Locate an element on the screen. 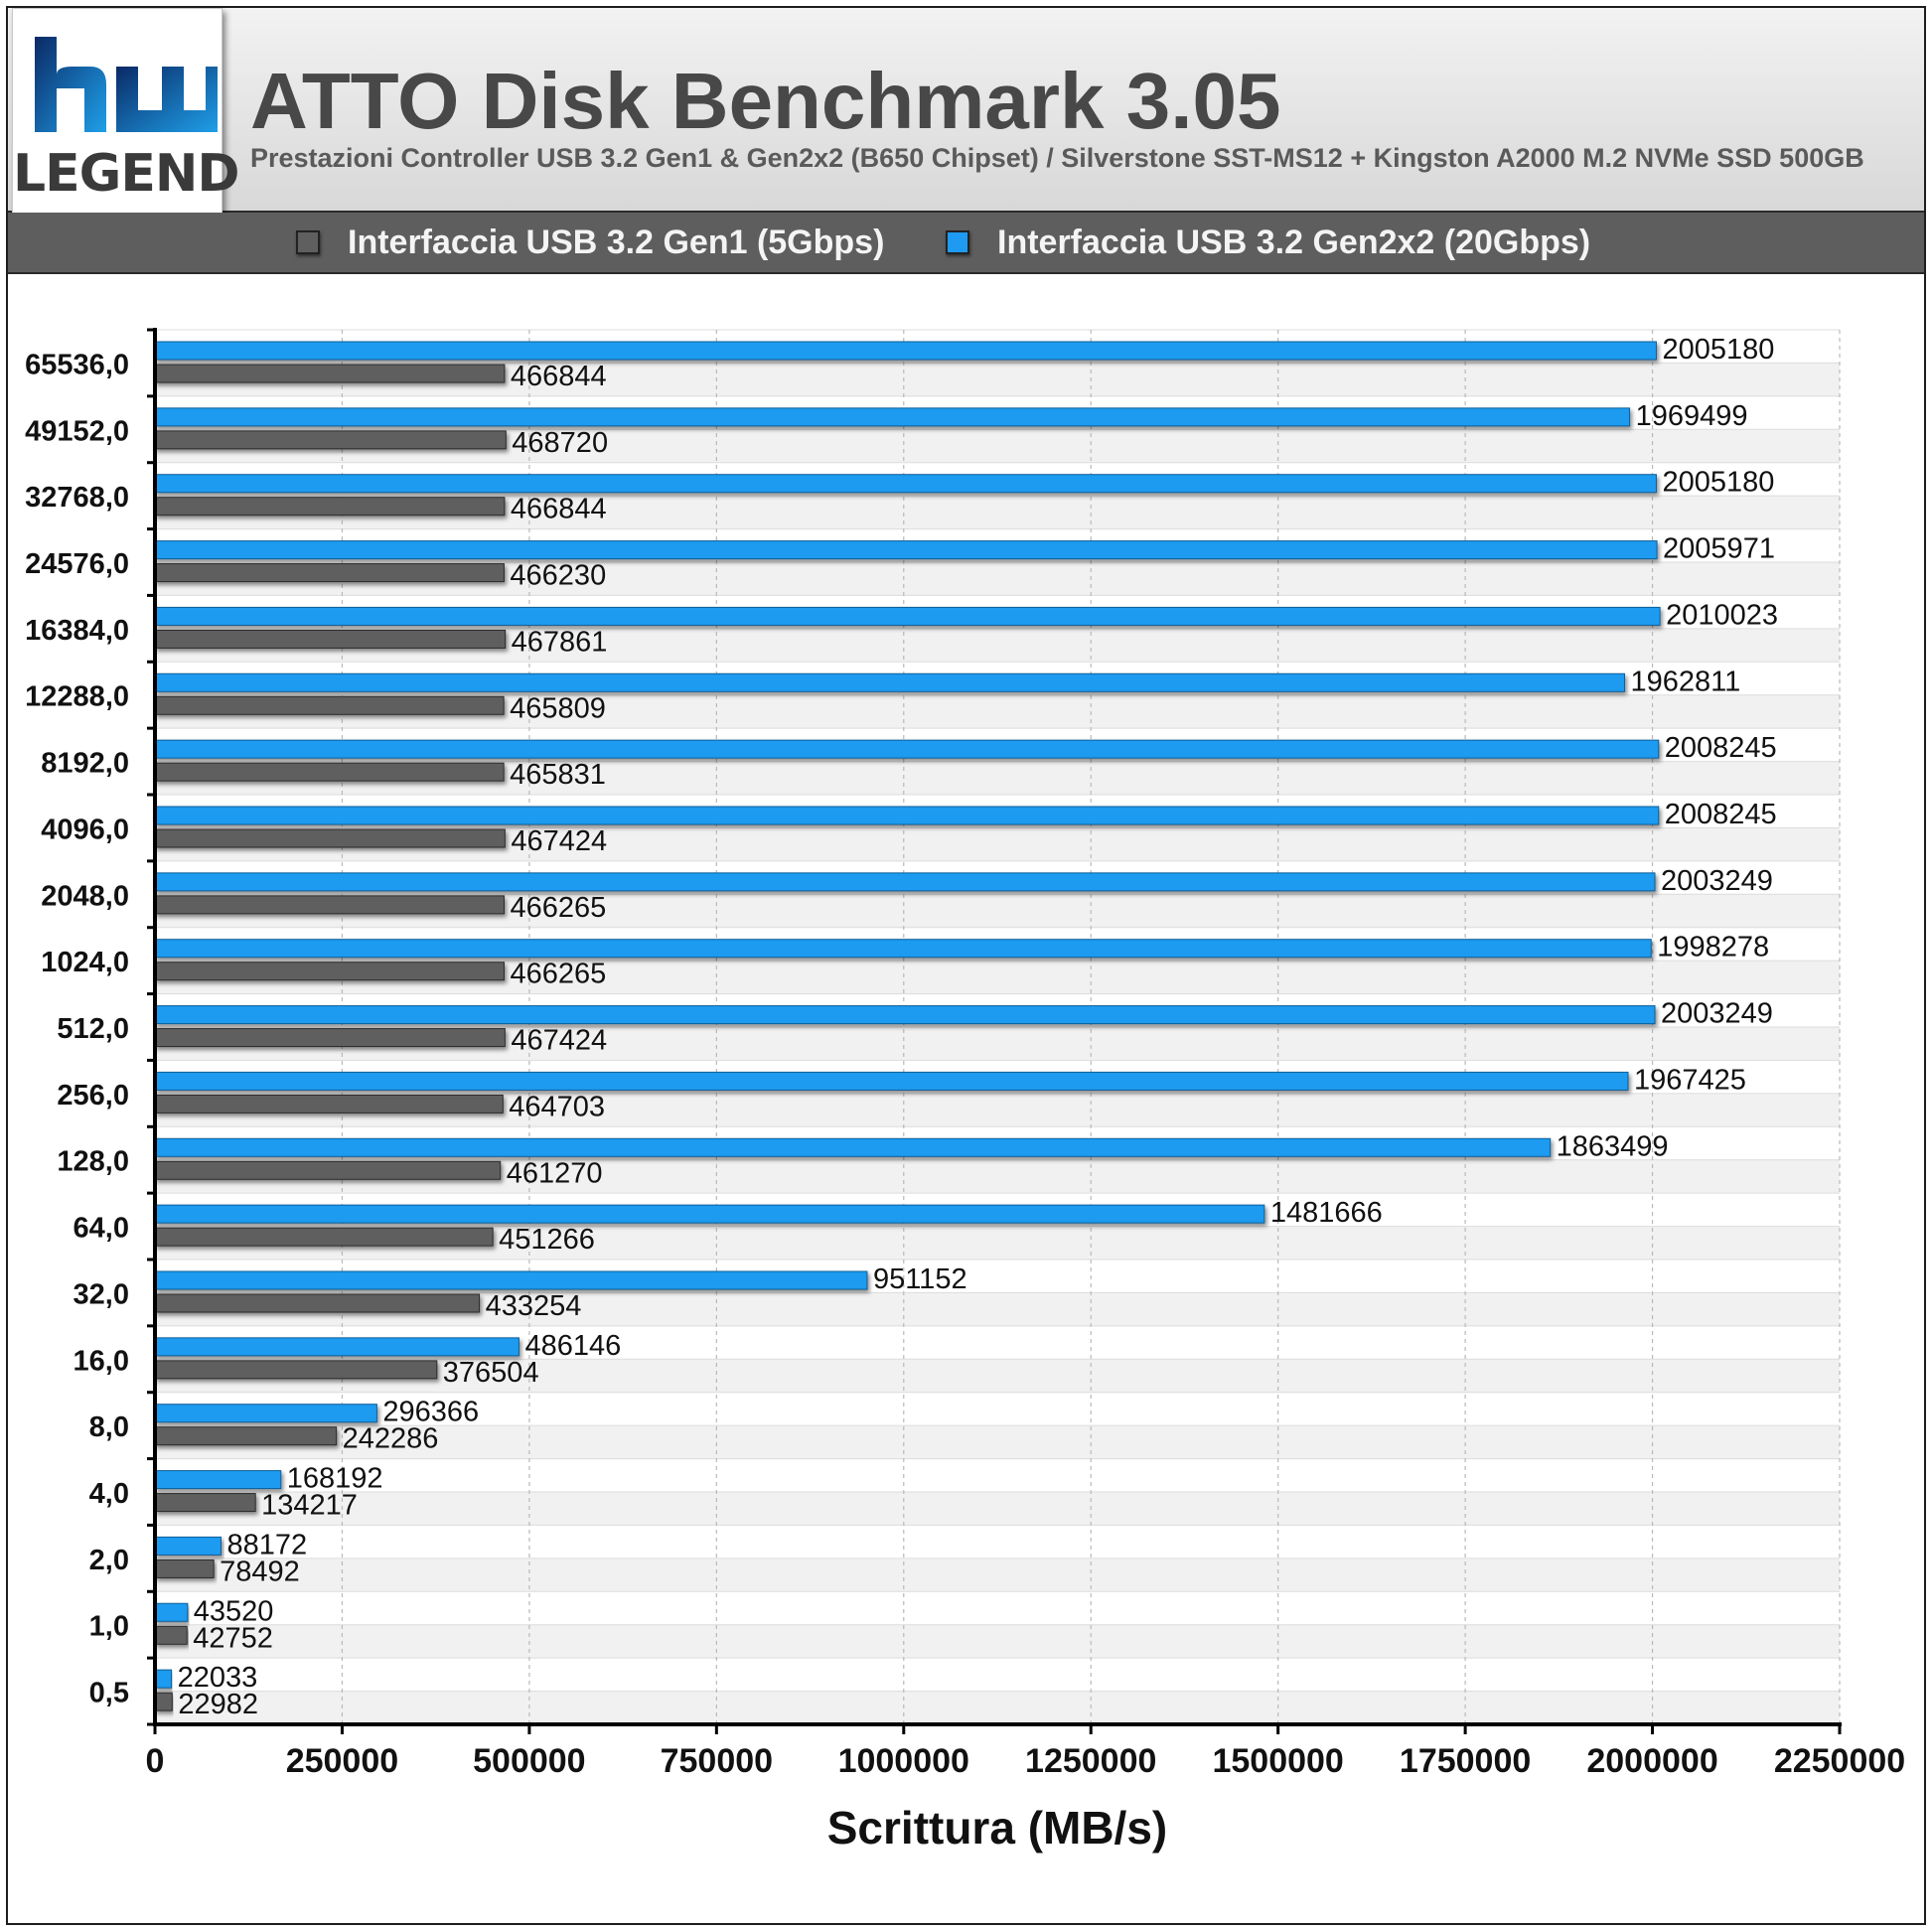  data-label-gen2x2: 486146 is located at coordinates (572, 1346).